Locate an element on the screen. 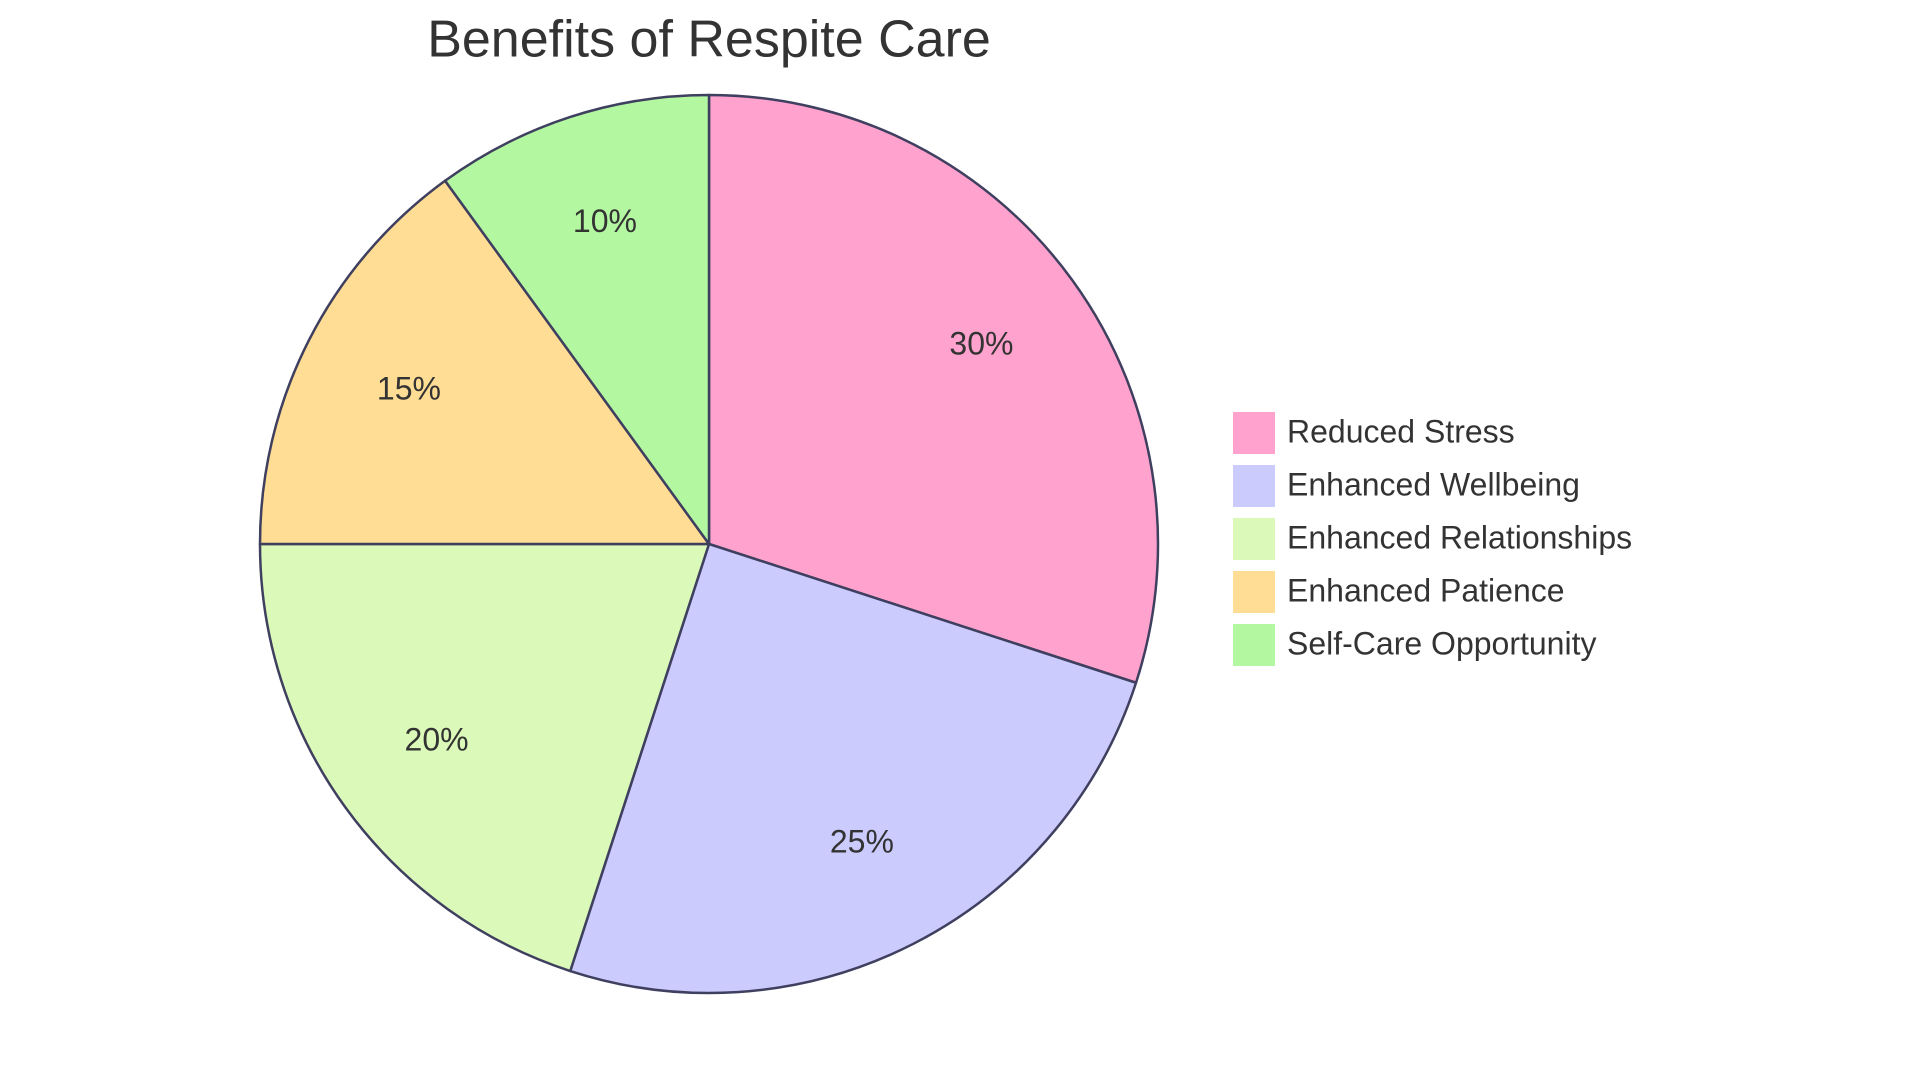  legend-label: Reduced Stress is located at coordinates (1401, 431).